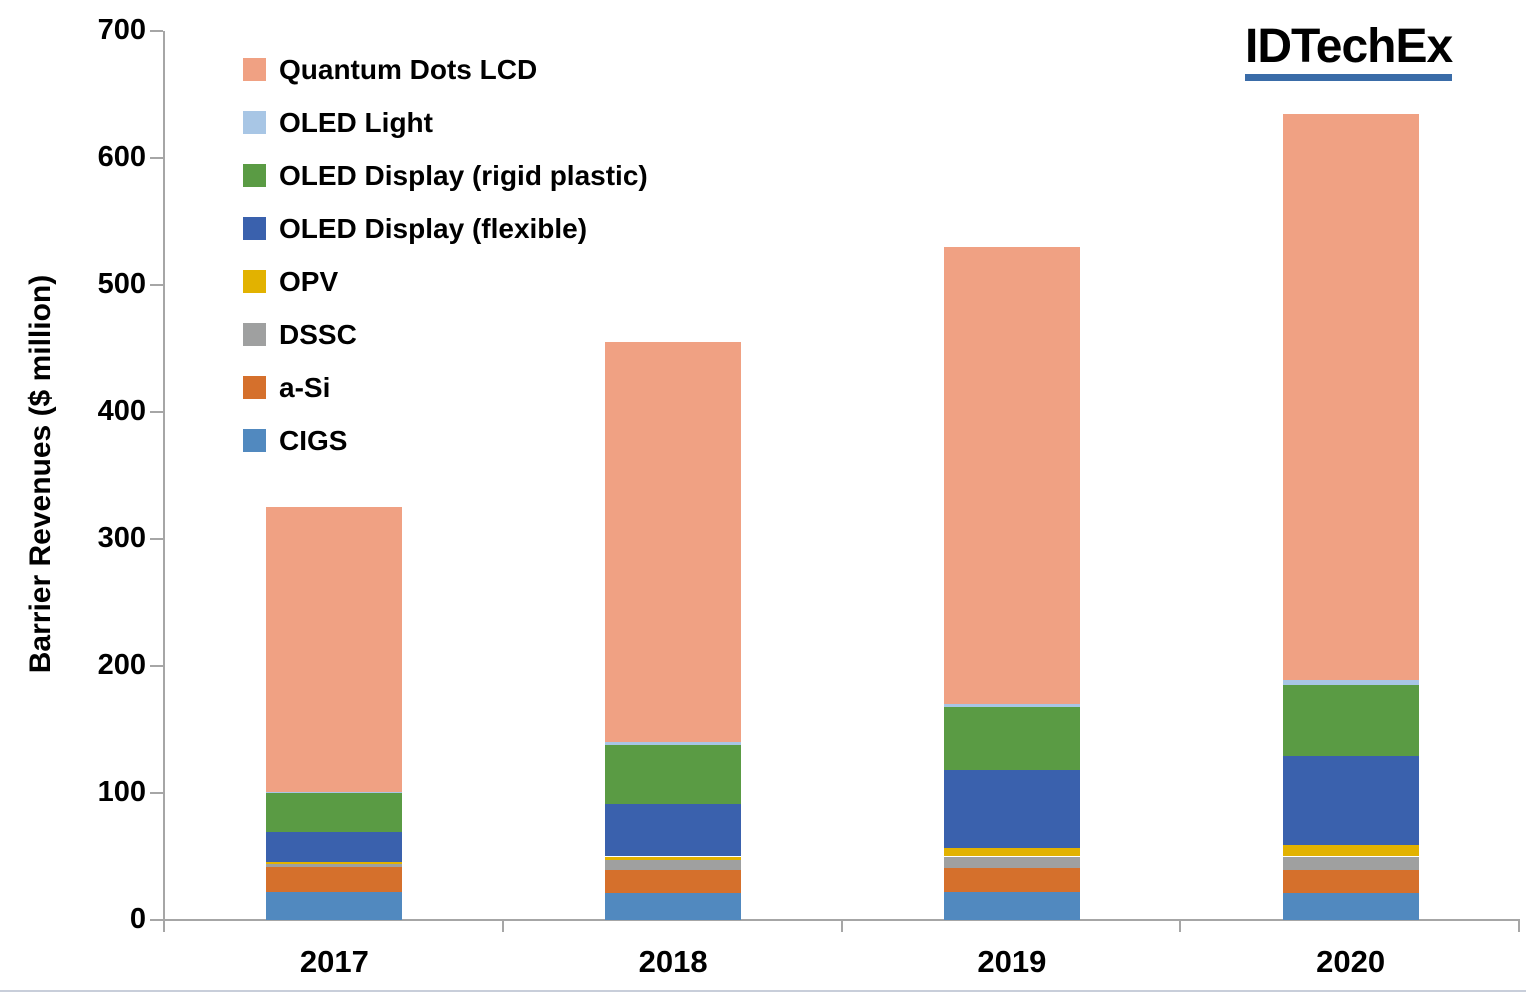  I want to click on bar-segment-oled-light-2019, so click(1011, 705).